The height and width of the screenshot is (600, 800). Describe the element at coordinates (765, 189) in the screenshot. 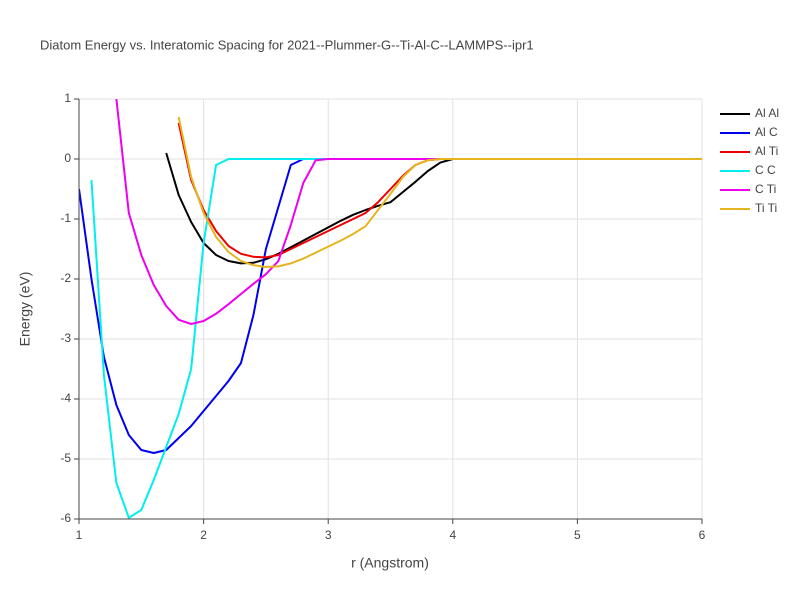

I see `legend-label: C Ti` at that location.